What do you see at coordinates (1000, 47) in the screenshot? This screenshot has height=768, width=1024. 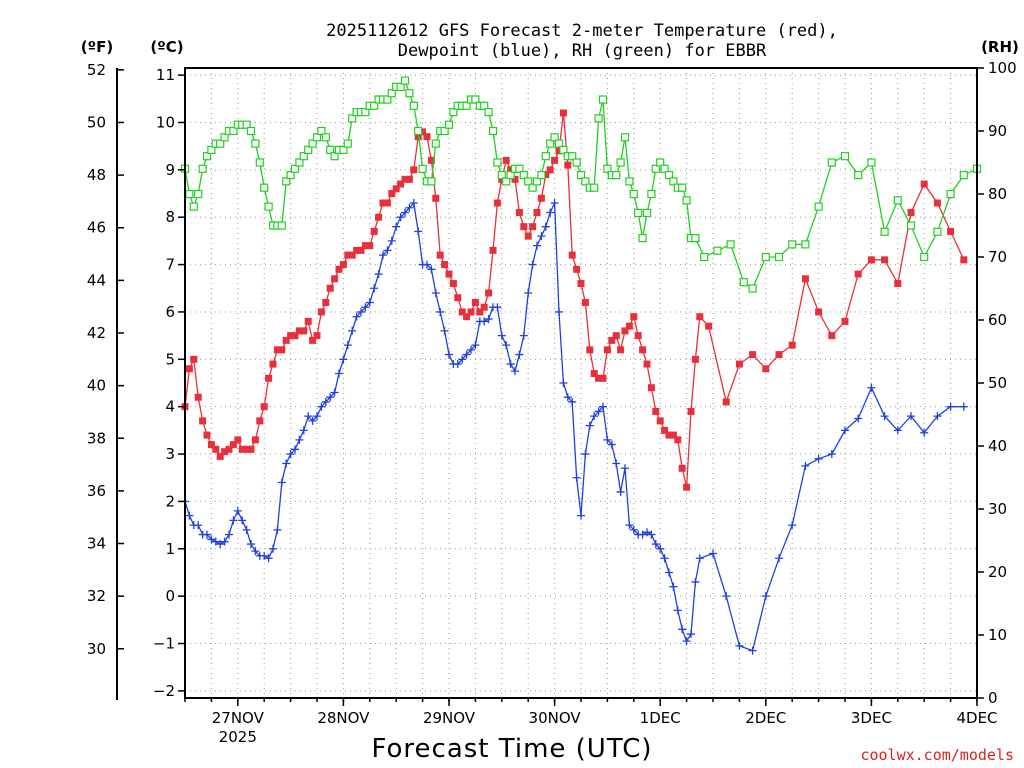 I see `rh-unit-label: (RH)` at bounding box center [1000, 47].